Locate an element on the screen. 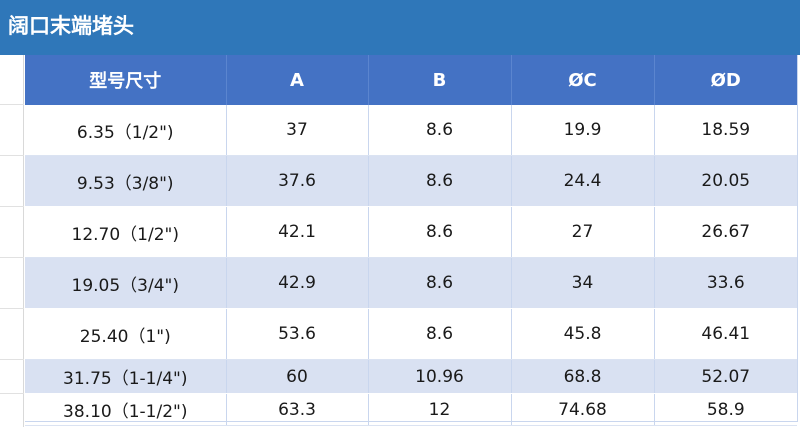  header-model-size: 型号尺寸 is located at coordinates (126, 80).